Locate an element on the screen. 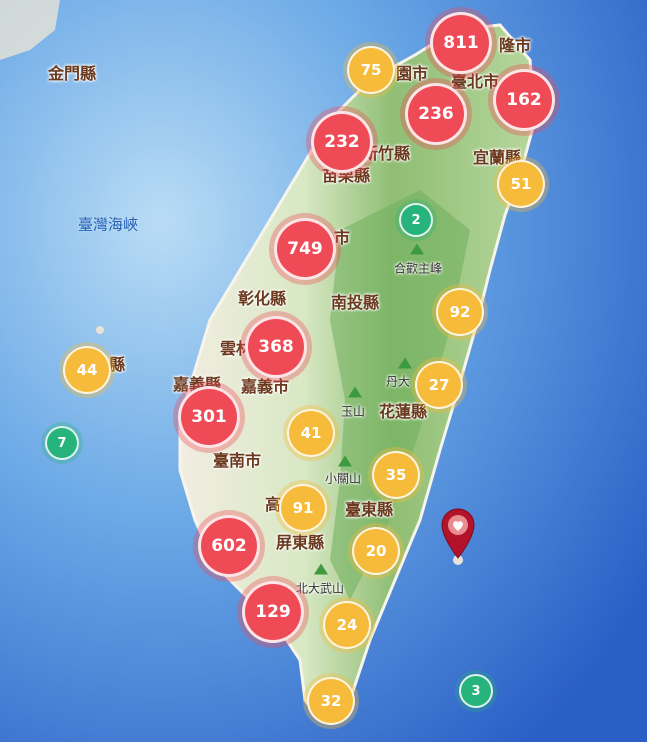 This screenshot has width=647, height=742. cluster-marker: 51 is located at coordinates (521, 184).